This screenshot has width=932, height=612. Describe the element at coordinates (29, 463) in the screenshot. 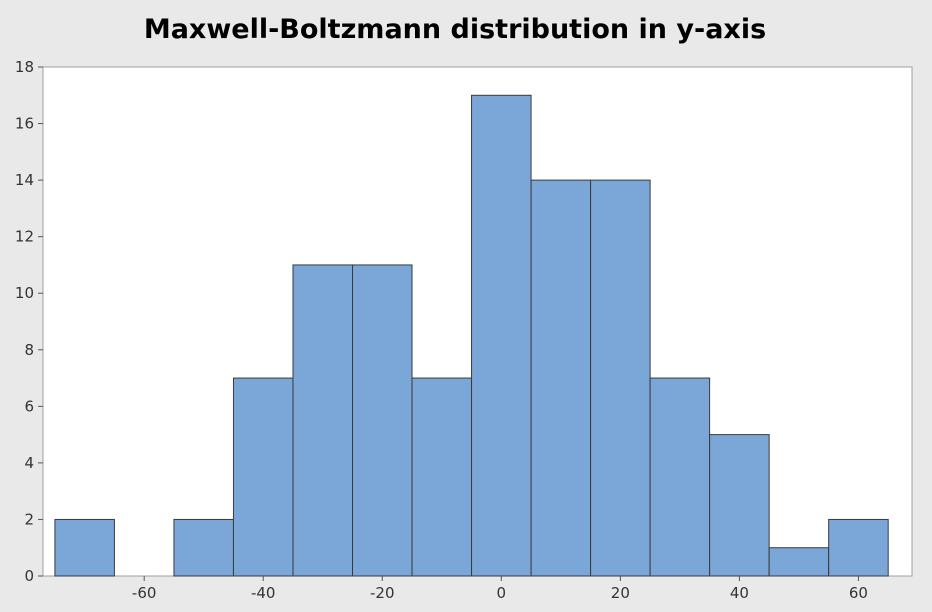

I see `y-tick-label: 4` at that location.